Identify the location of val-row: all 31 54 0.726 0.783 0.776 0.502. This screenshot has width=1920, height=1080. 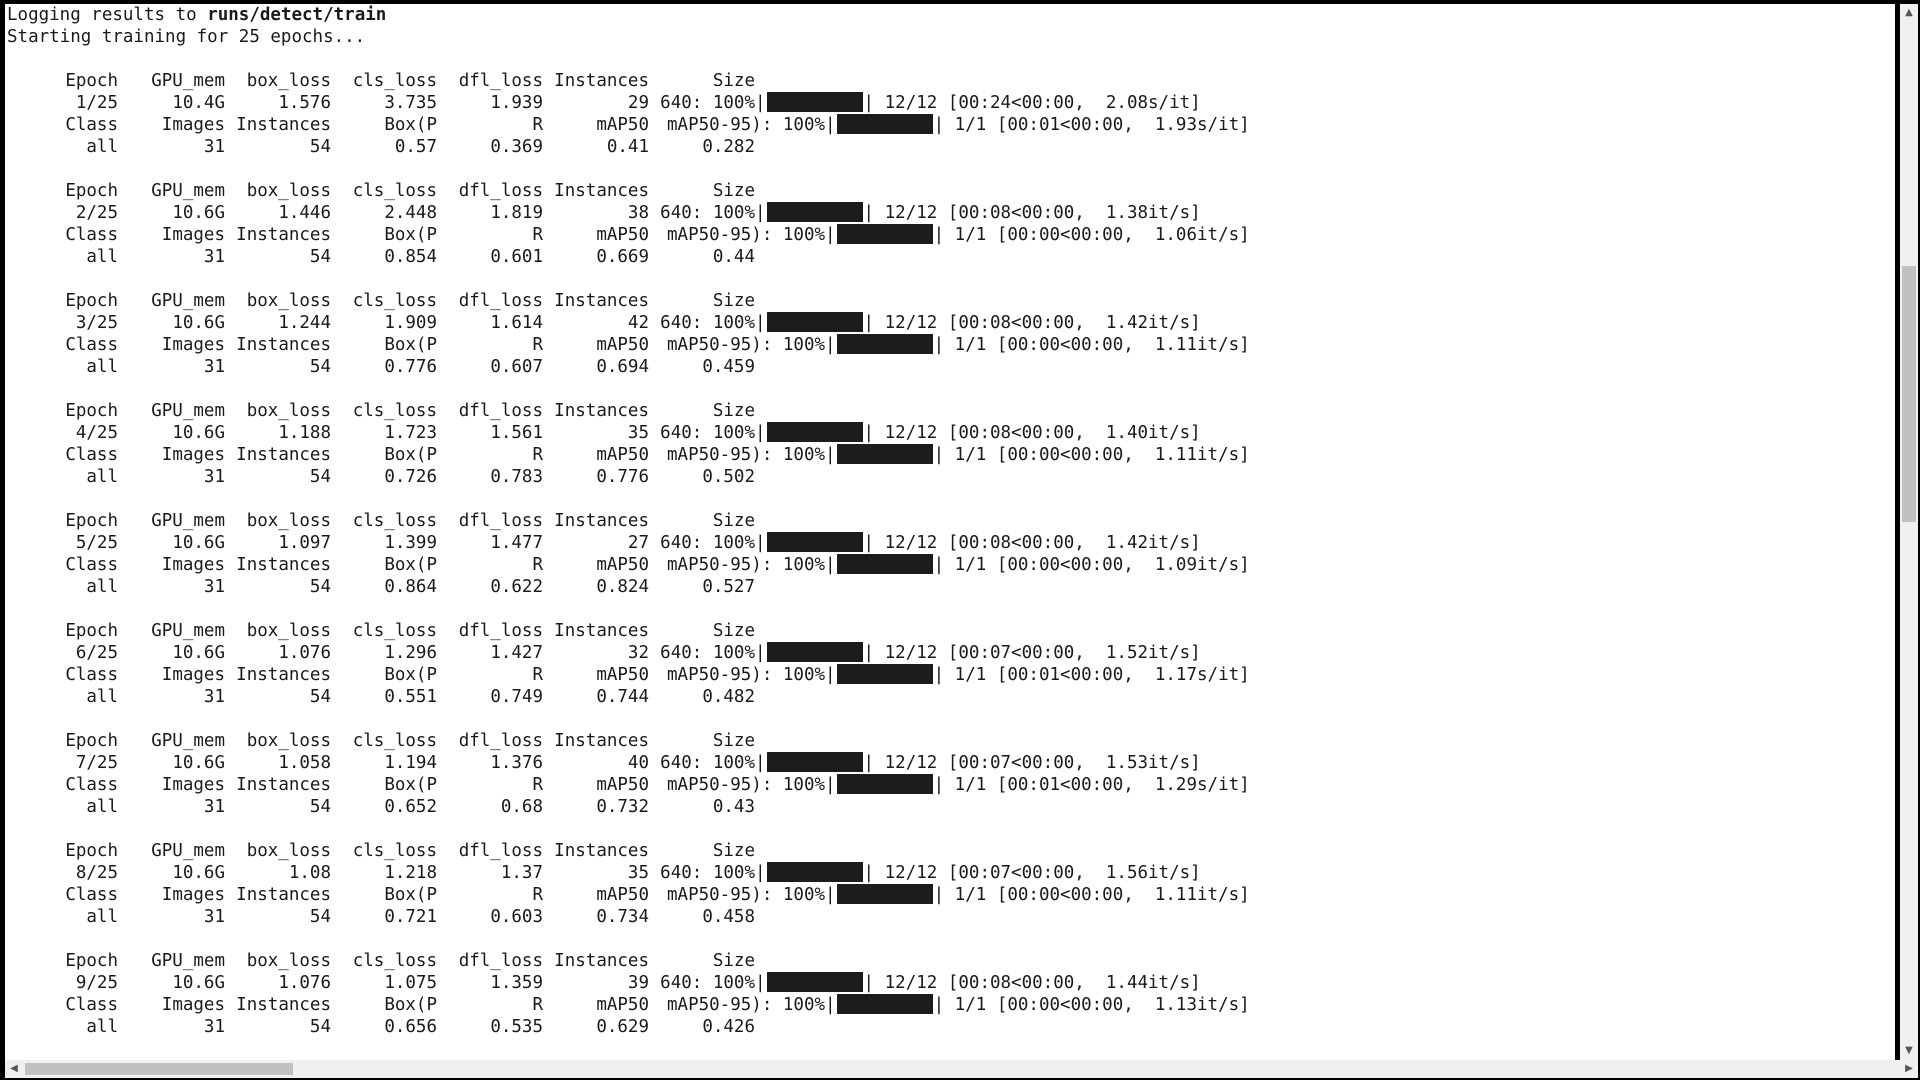
(947, 477).